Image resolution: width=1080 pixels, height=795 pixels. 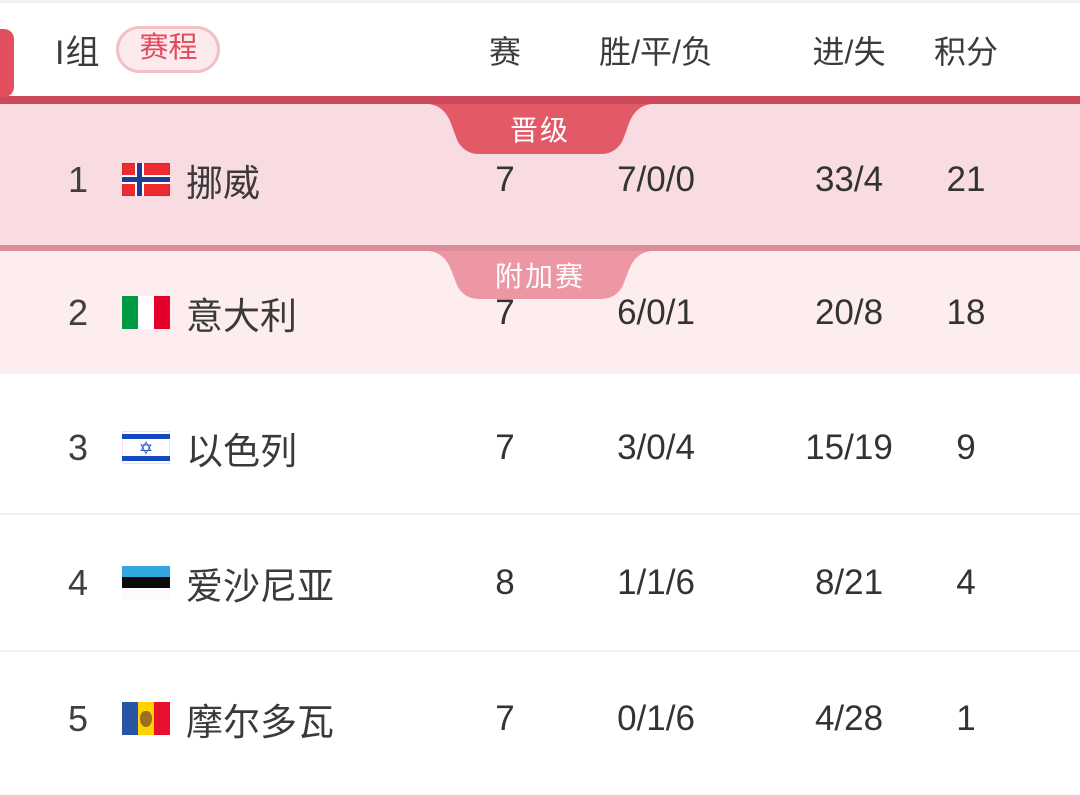 What do you see at coordinates (849, 51) in the screenshot?
I see `column-header-goals: 进/失` at bounding box center [849, 51].